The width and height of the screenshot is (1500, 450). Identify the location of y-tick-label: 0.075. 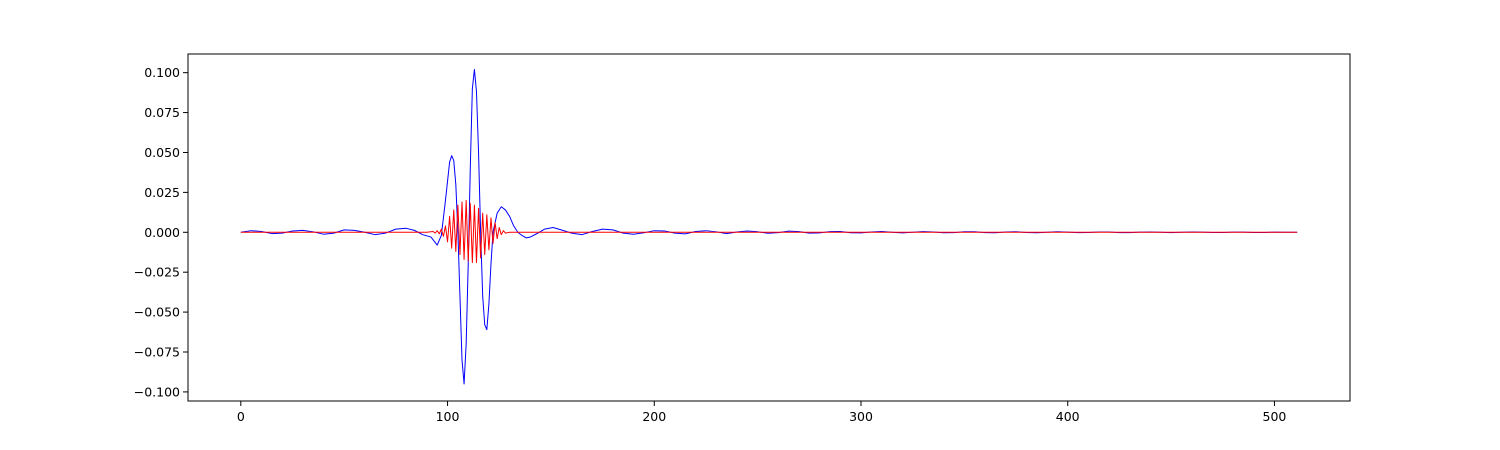
(162, 112).